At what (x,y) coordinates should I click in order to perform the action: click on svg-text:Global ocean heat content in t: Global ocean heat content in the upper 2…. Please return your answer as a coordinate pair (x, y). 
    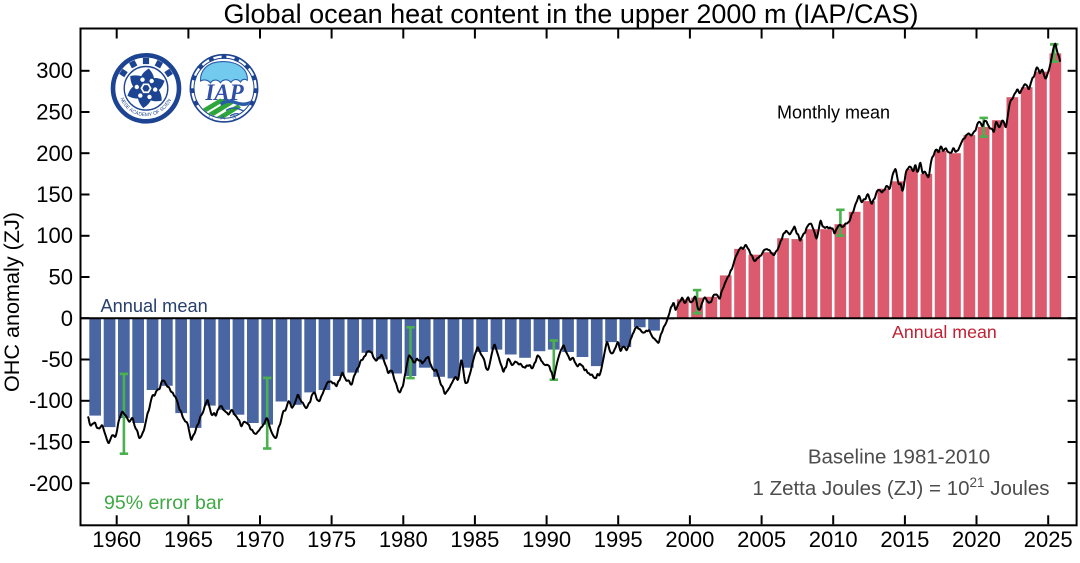
    Looking at the image, I should click on (571, 14).